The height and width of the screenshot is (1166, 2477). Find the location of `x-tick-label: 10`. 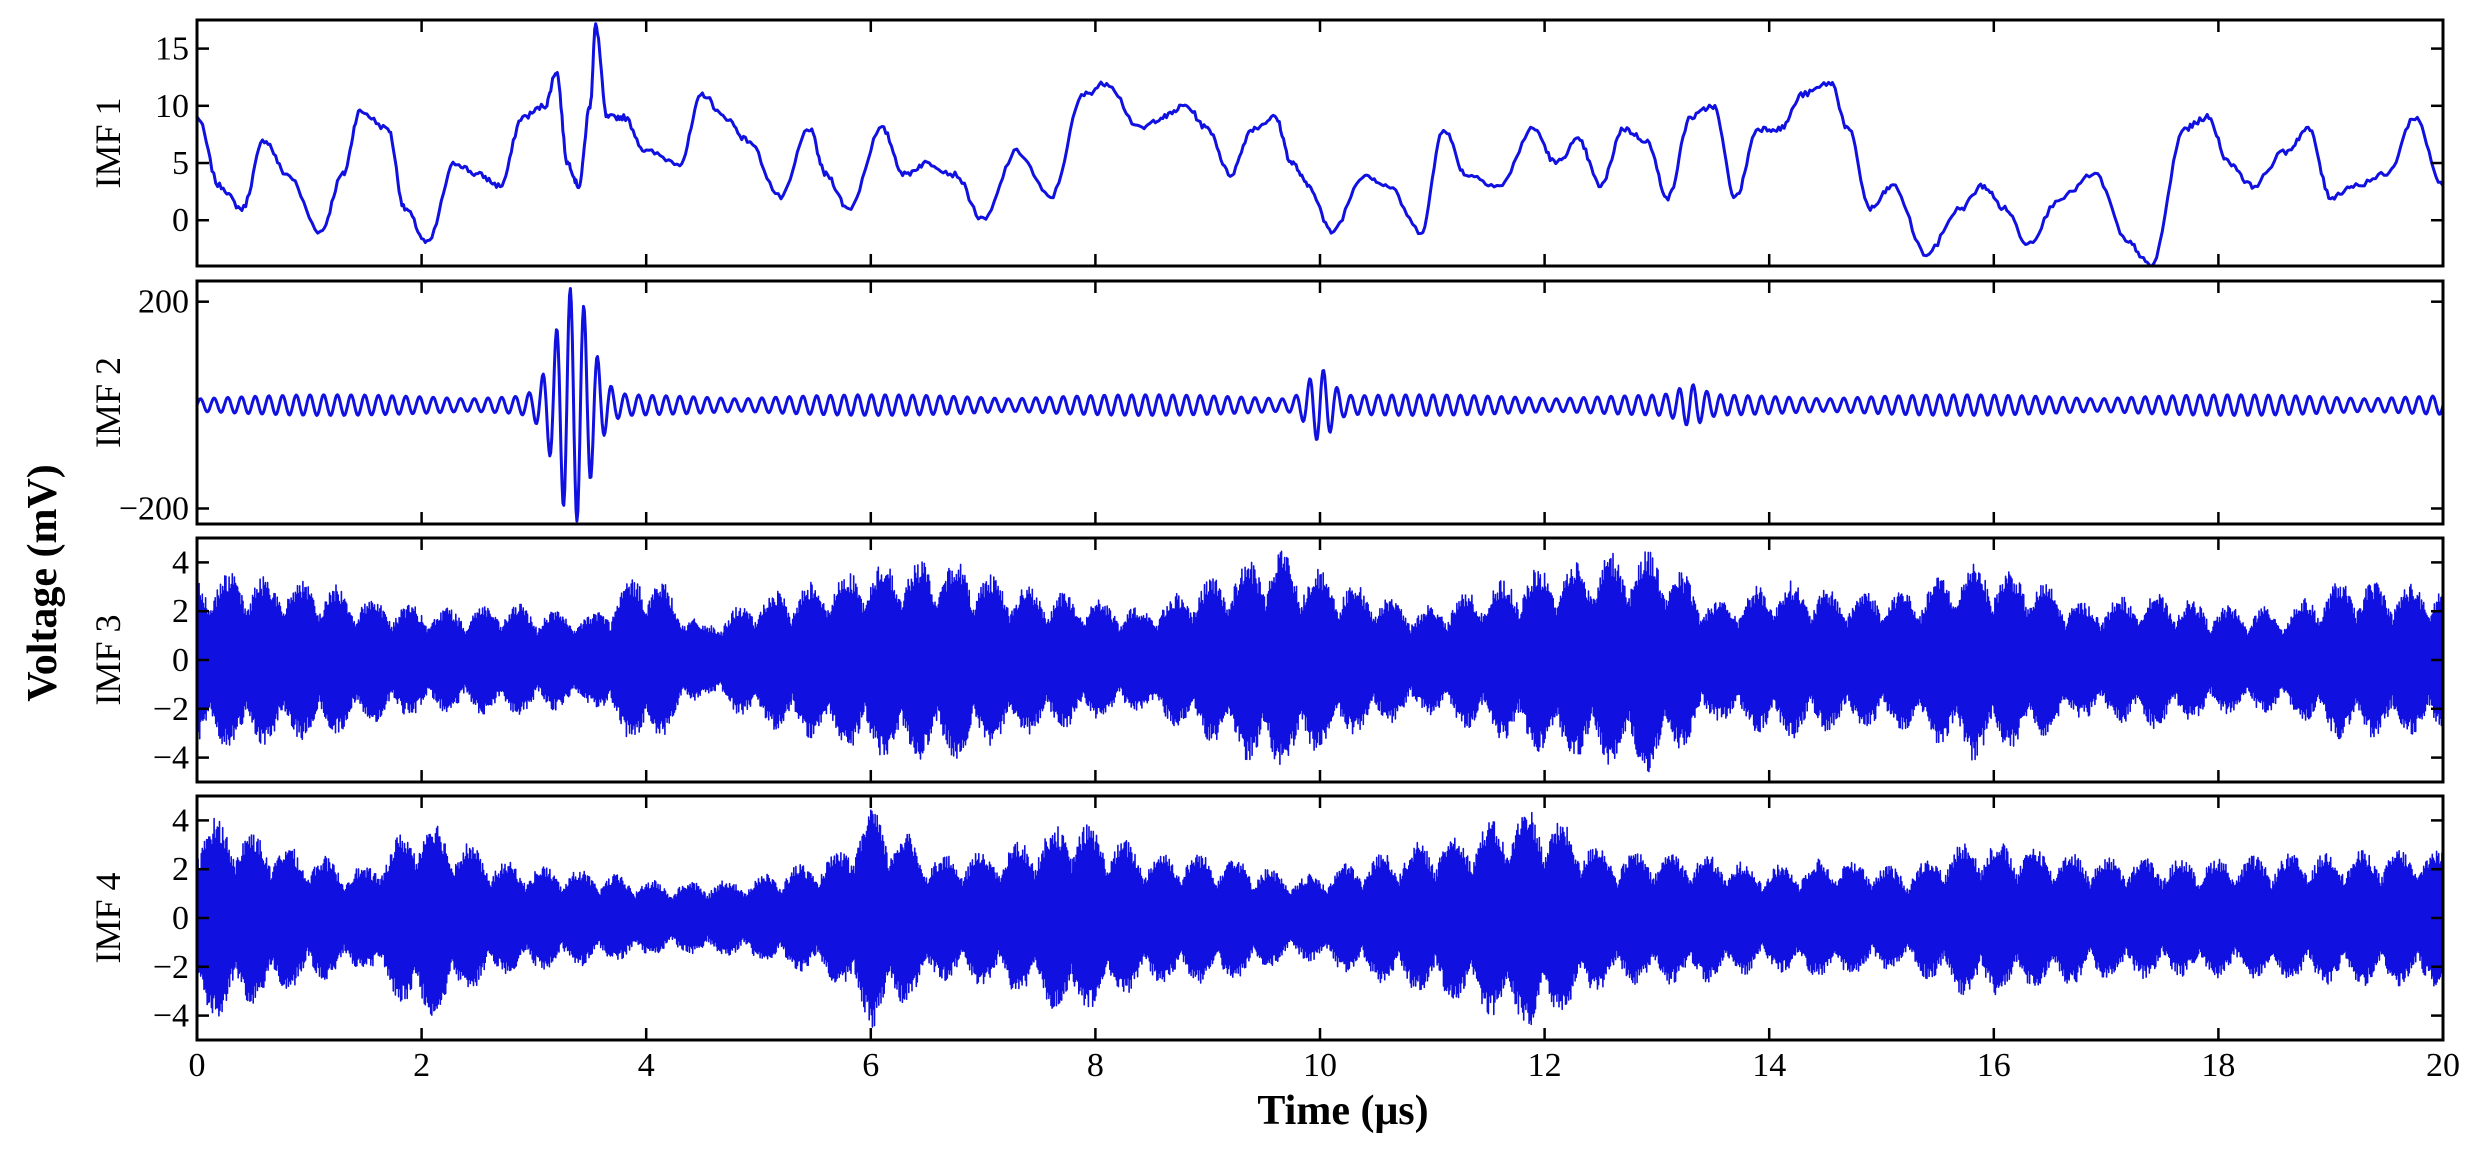

x-tick-label: 10 is located at coordinates (1320, 1065).